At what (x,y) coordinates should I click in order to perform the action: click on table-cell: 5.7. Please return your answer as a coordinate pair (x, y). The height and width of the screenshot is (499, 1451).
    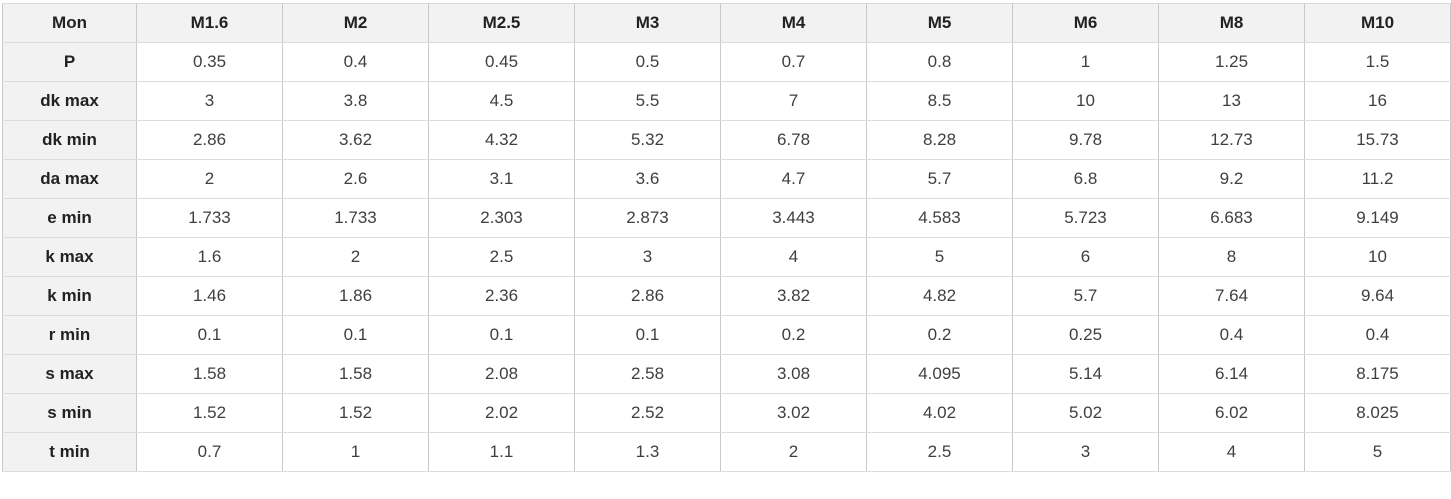
    Looking at the image, I should click on (1085, 296).